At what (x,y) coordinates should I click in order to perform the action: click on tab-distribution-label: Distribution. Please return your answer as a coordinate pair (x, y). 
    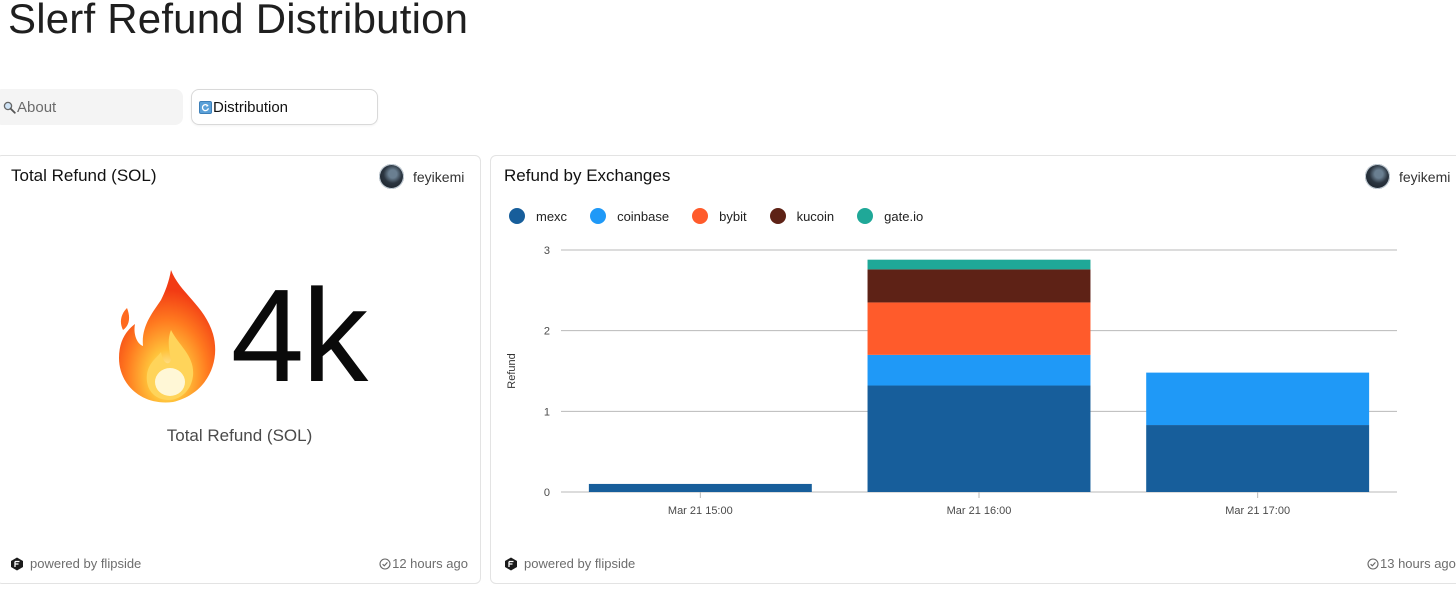
    Looking at the image, I should click on (251, 107).